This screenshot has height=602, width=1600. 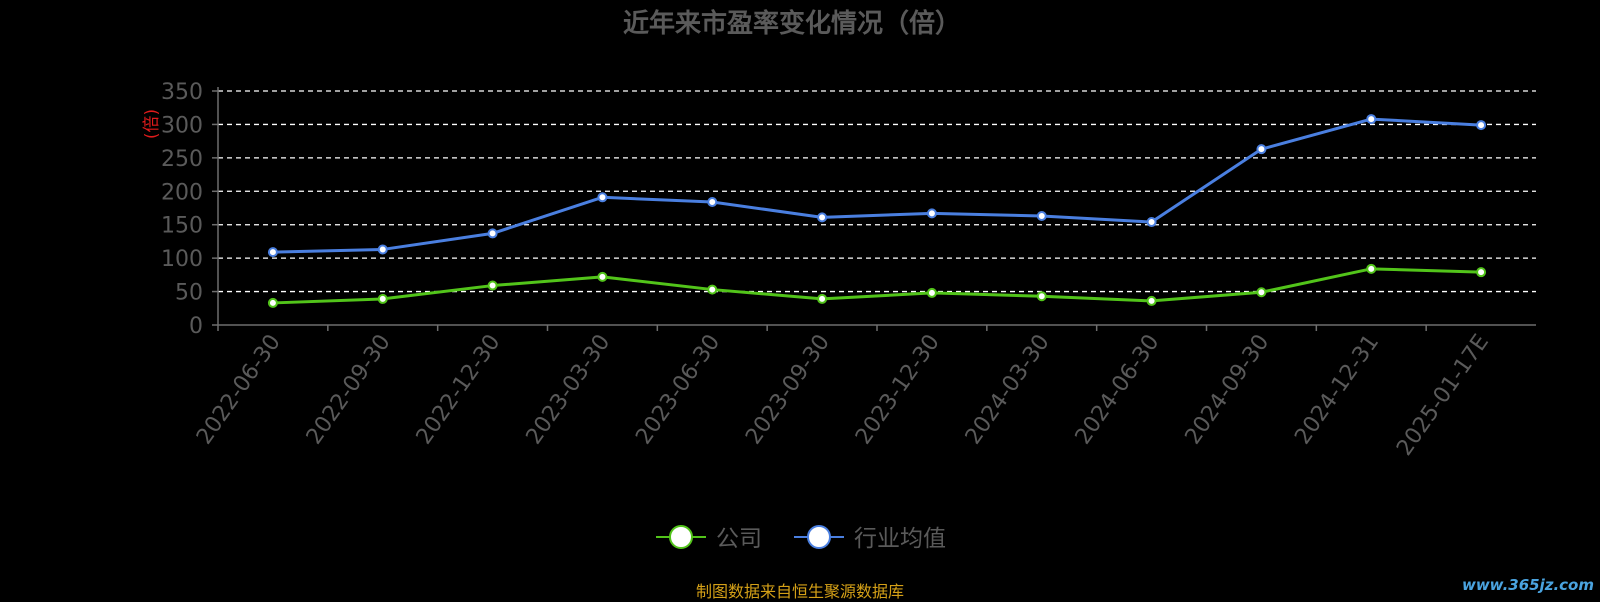 I want to click on y-tick-label: 350, so click(x=182, y=92).